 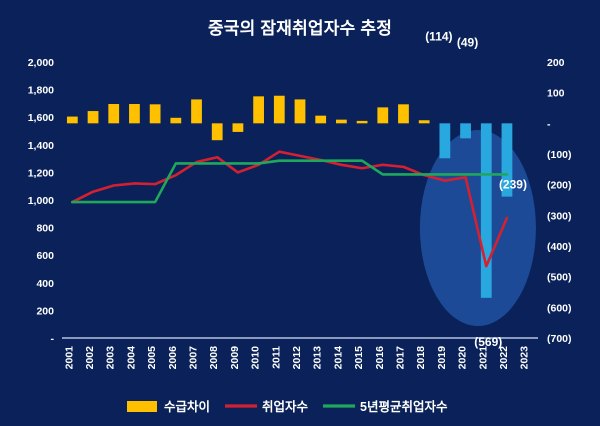 I want to click on x-axis-tick-2023: 2023, so click(x=525, y=358).